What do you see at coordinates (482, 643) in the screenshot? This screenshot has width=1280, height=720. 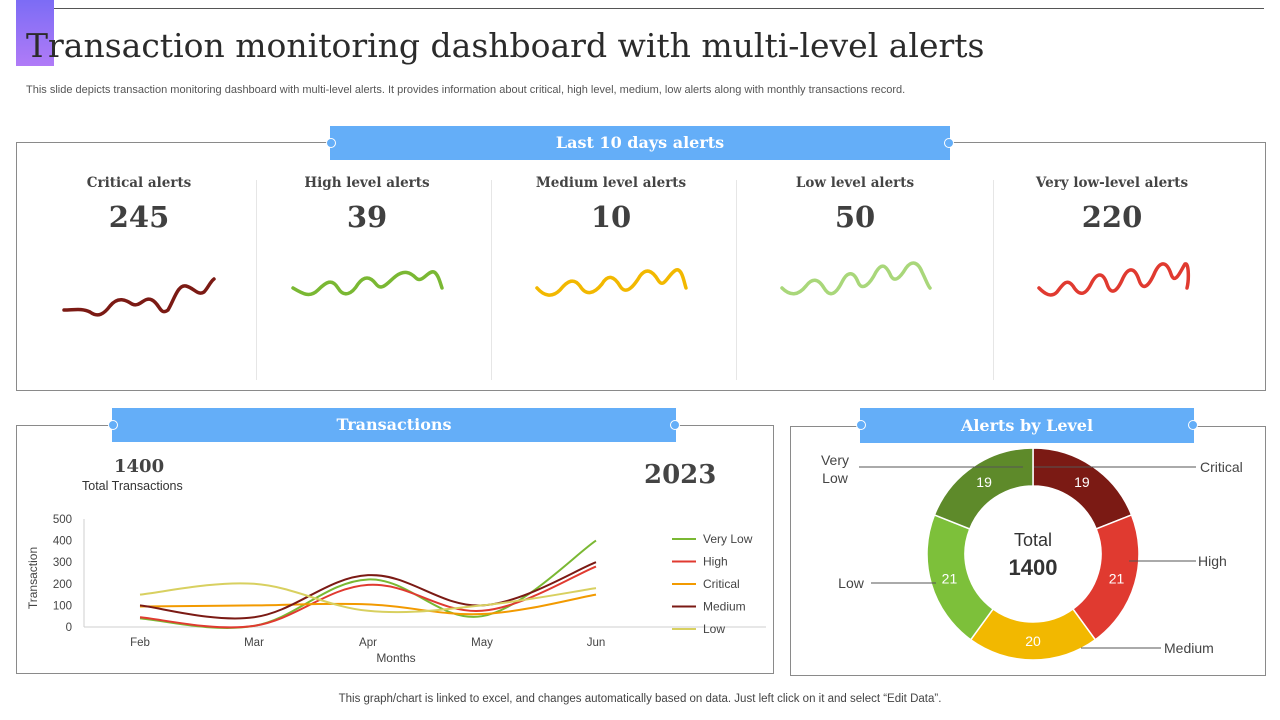 I see `x-tick-label: May` at bounding box center [482, 643].